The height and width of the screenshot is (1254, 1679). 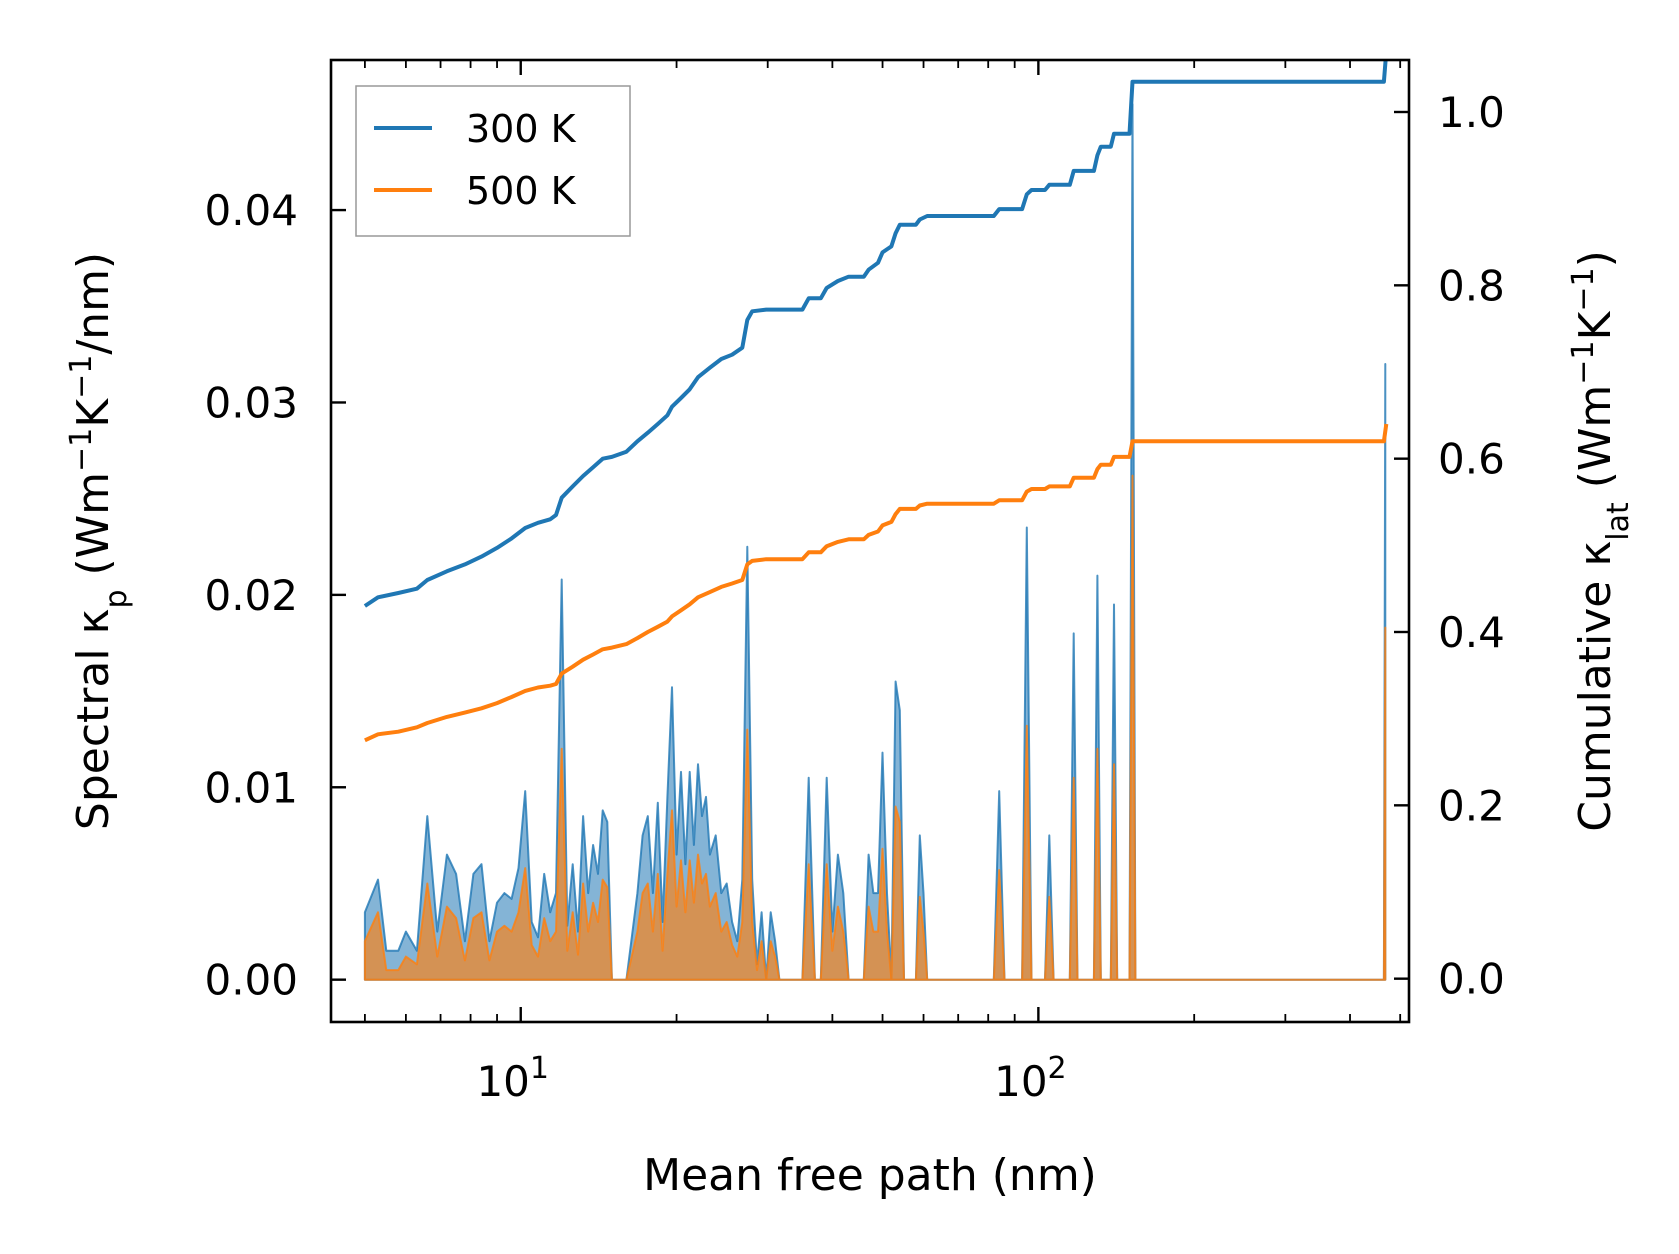 I want to click on y-right-tick-label: 1.0, so click(x=1471, y=112).